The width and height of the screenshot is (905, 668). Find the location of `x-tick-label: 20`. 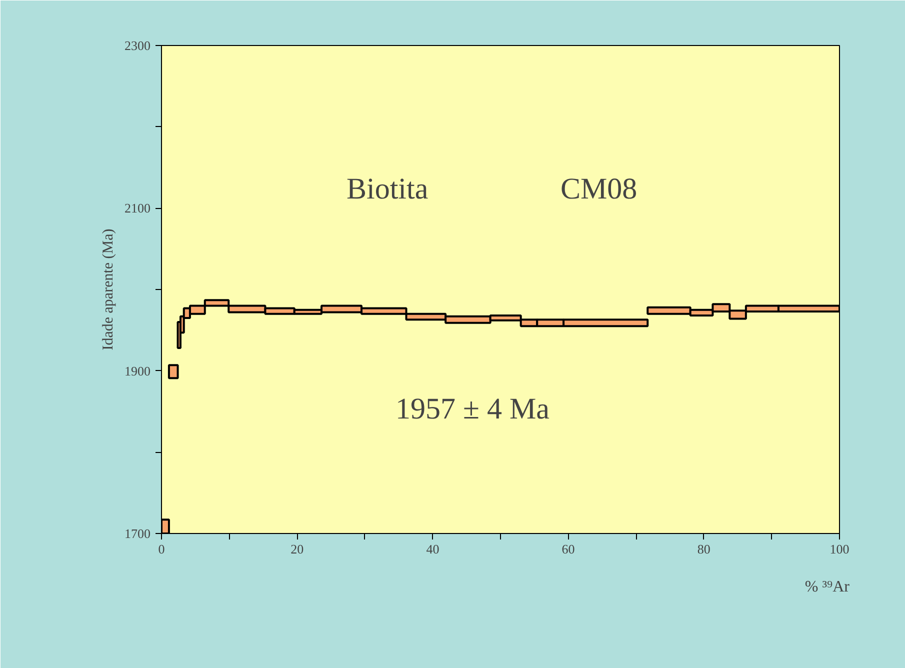

x-tick-label: 20 is located at coordinates (297, 549).